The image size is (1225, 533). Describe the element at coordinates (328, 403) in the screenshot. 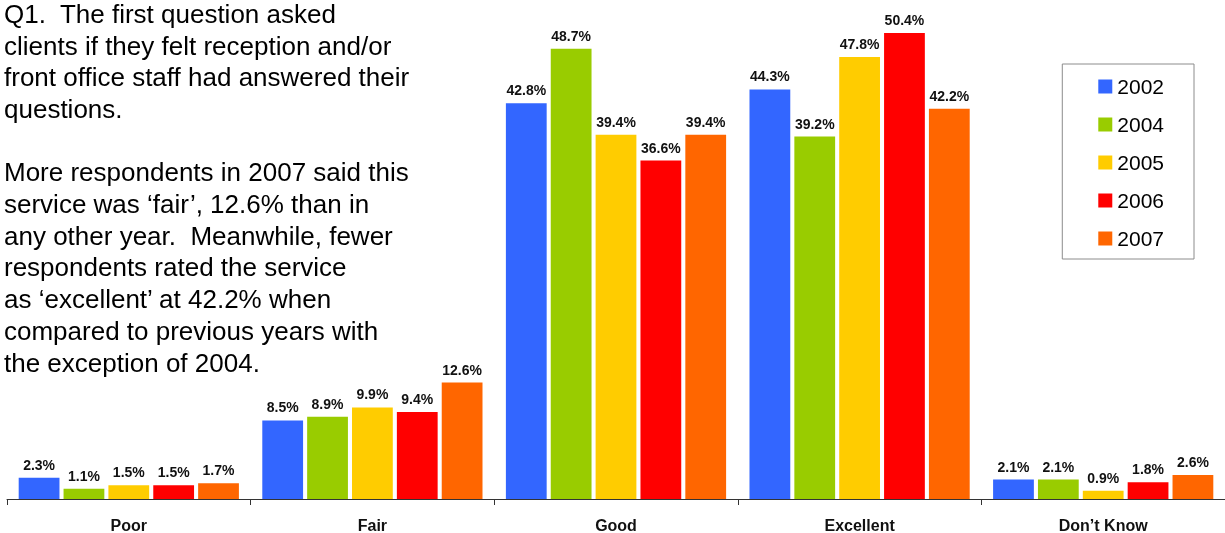

I see `data-label: 8.9%` at that location.